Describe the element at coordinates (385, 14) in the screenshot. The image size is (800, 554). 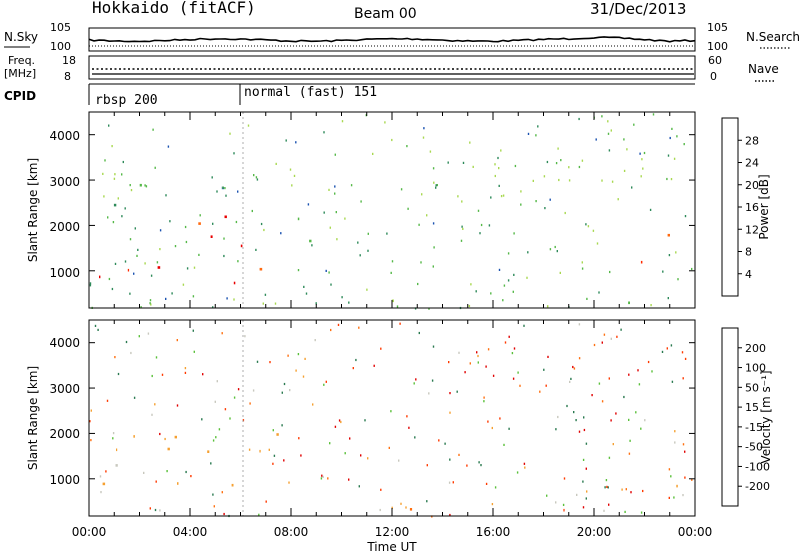
I see `beam-label: Beam 00` at that location.